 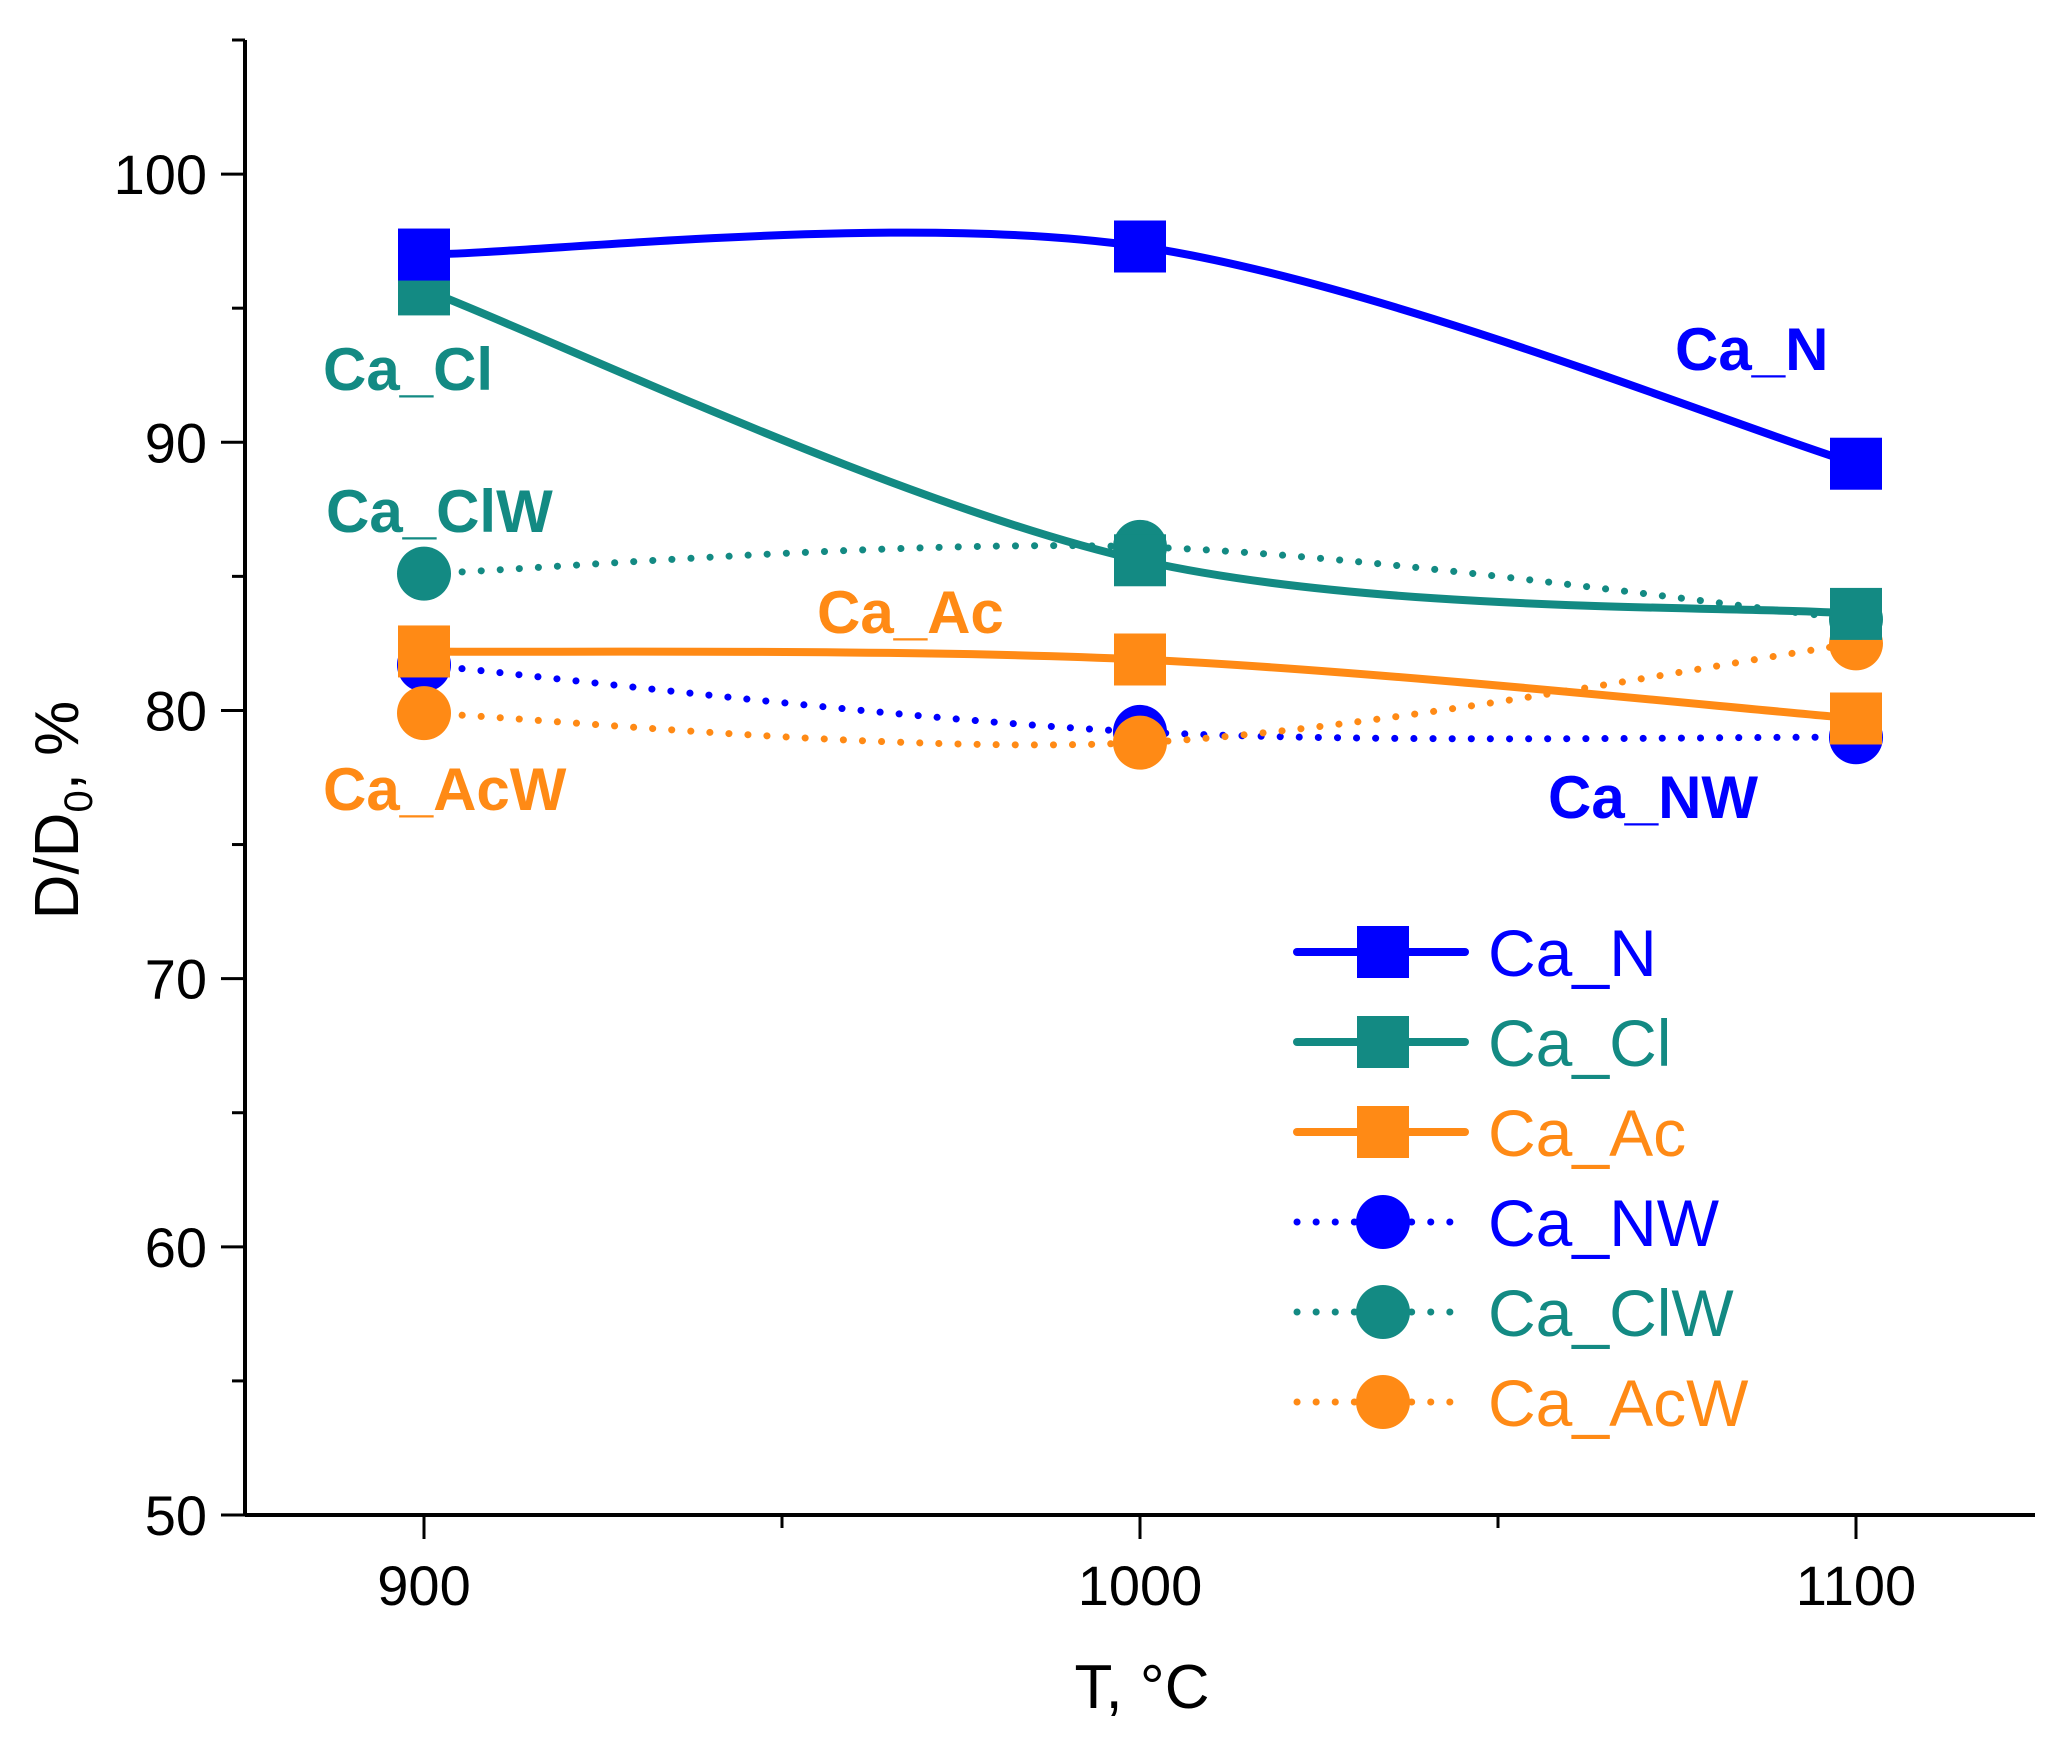 I want to click on series-line-ca-clw, so click(x=1140, y=582).